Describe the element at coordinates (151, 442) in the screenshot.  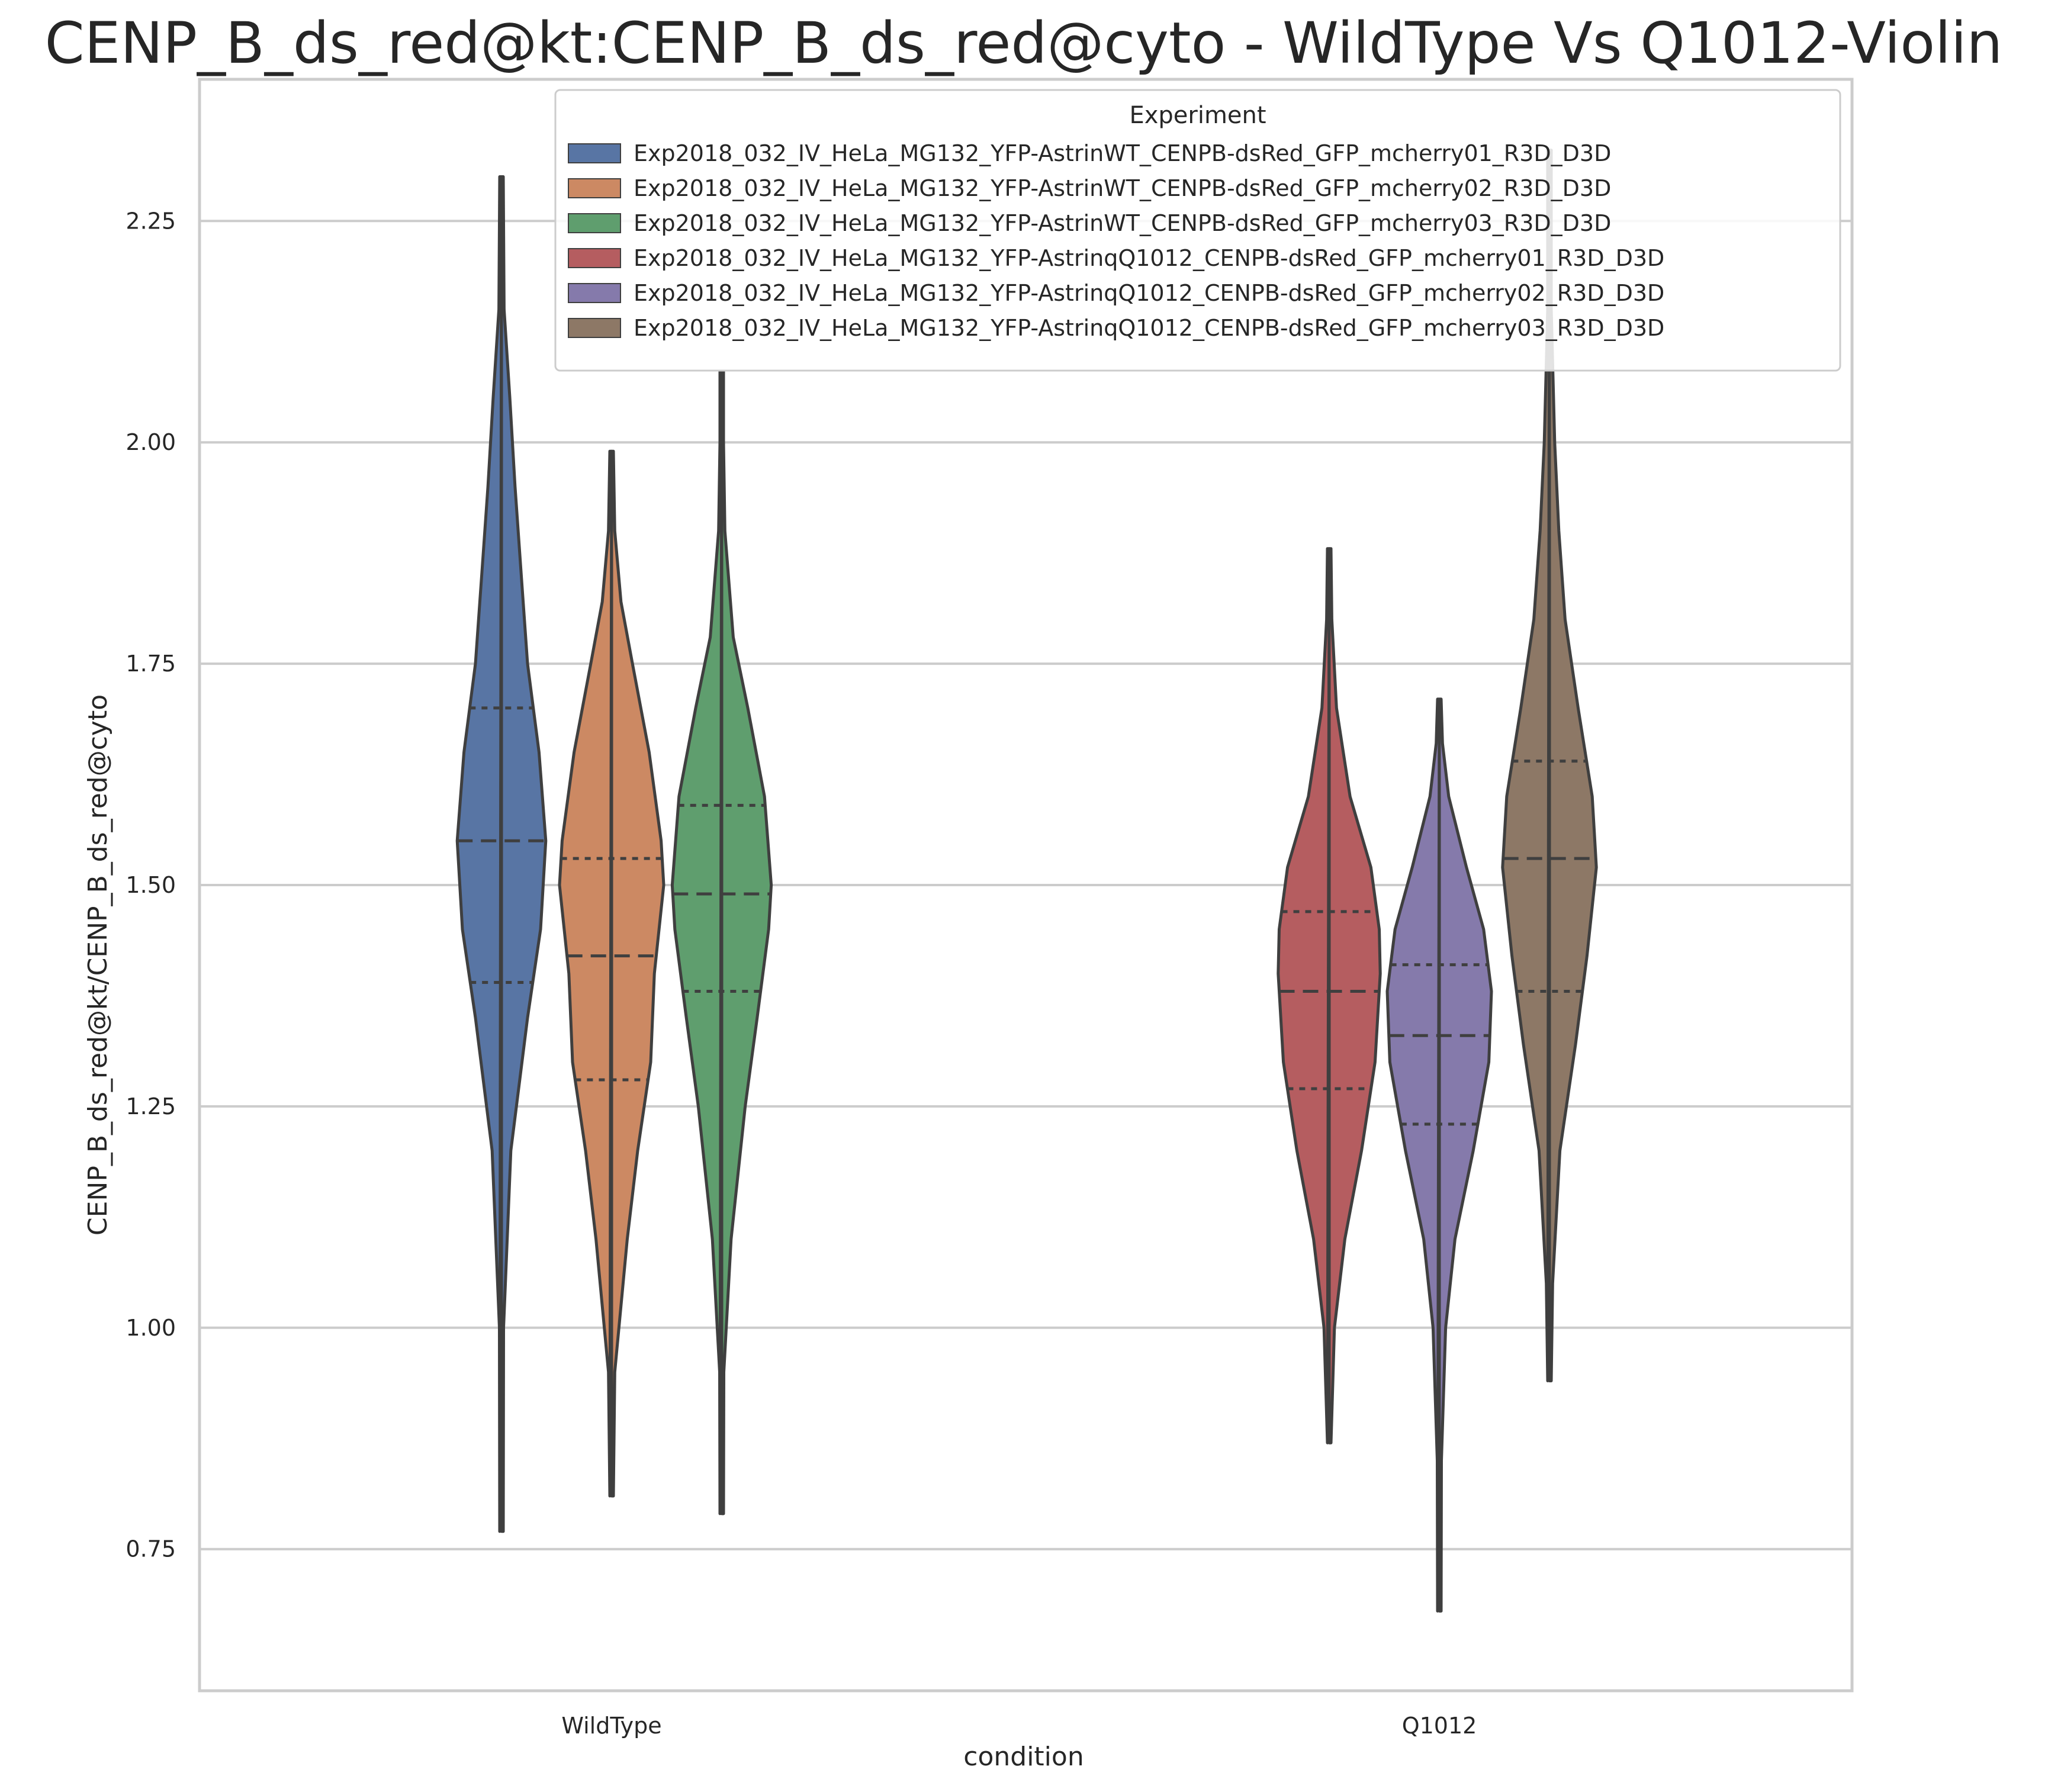
I see `y-tick-label: 2.00` at that location.